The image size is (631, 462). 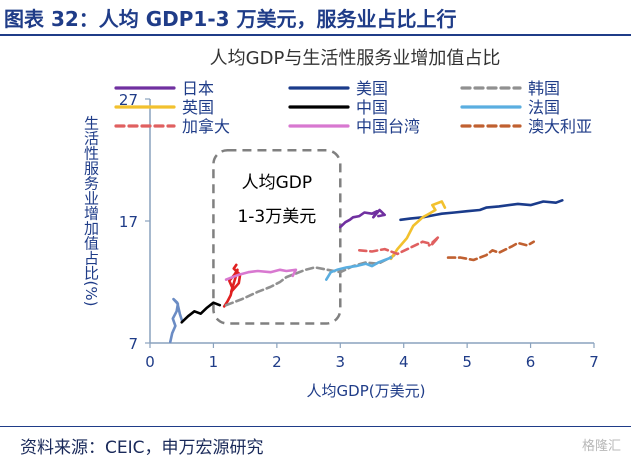 What do you see at coordinates (388, 126) in the screenshot?
I see `legend-label-7: 中国台湾` at bounding box center [388, 126].